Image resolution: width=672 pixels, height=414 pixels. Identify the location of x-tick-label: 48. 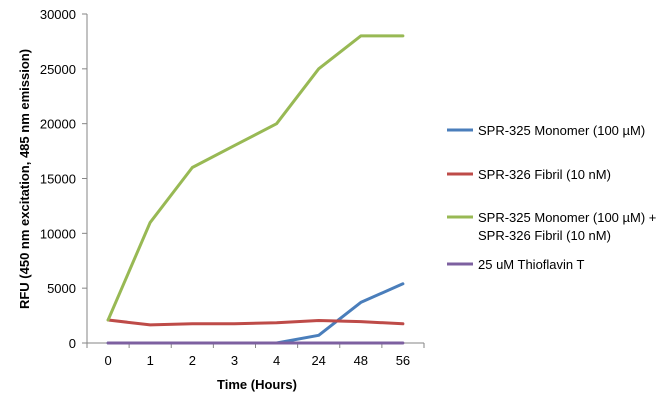
(361, 360).